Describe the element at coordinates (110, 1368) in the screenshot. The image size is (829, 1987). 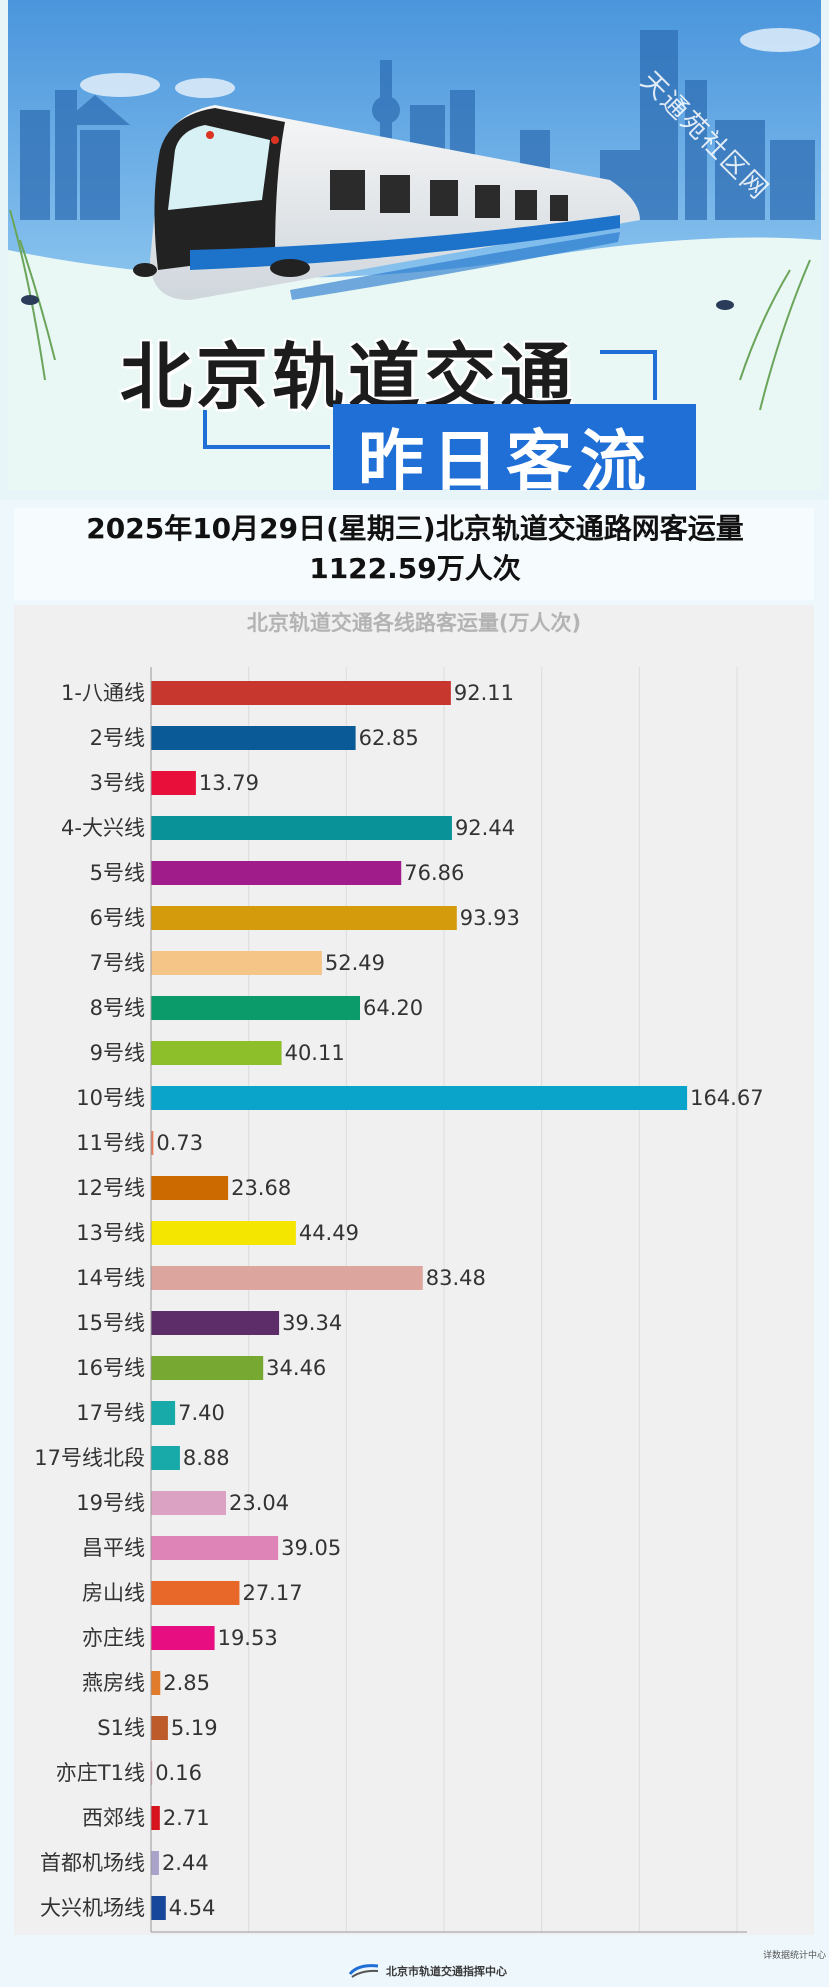
I see `category-label: 16号线` at that location.